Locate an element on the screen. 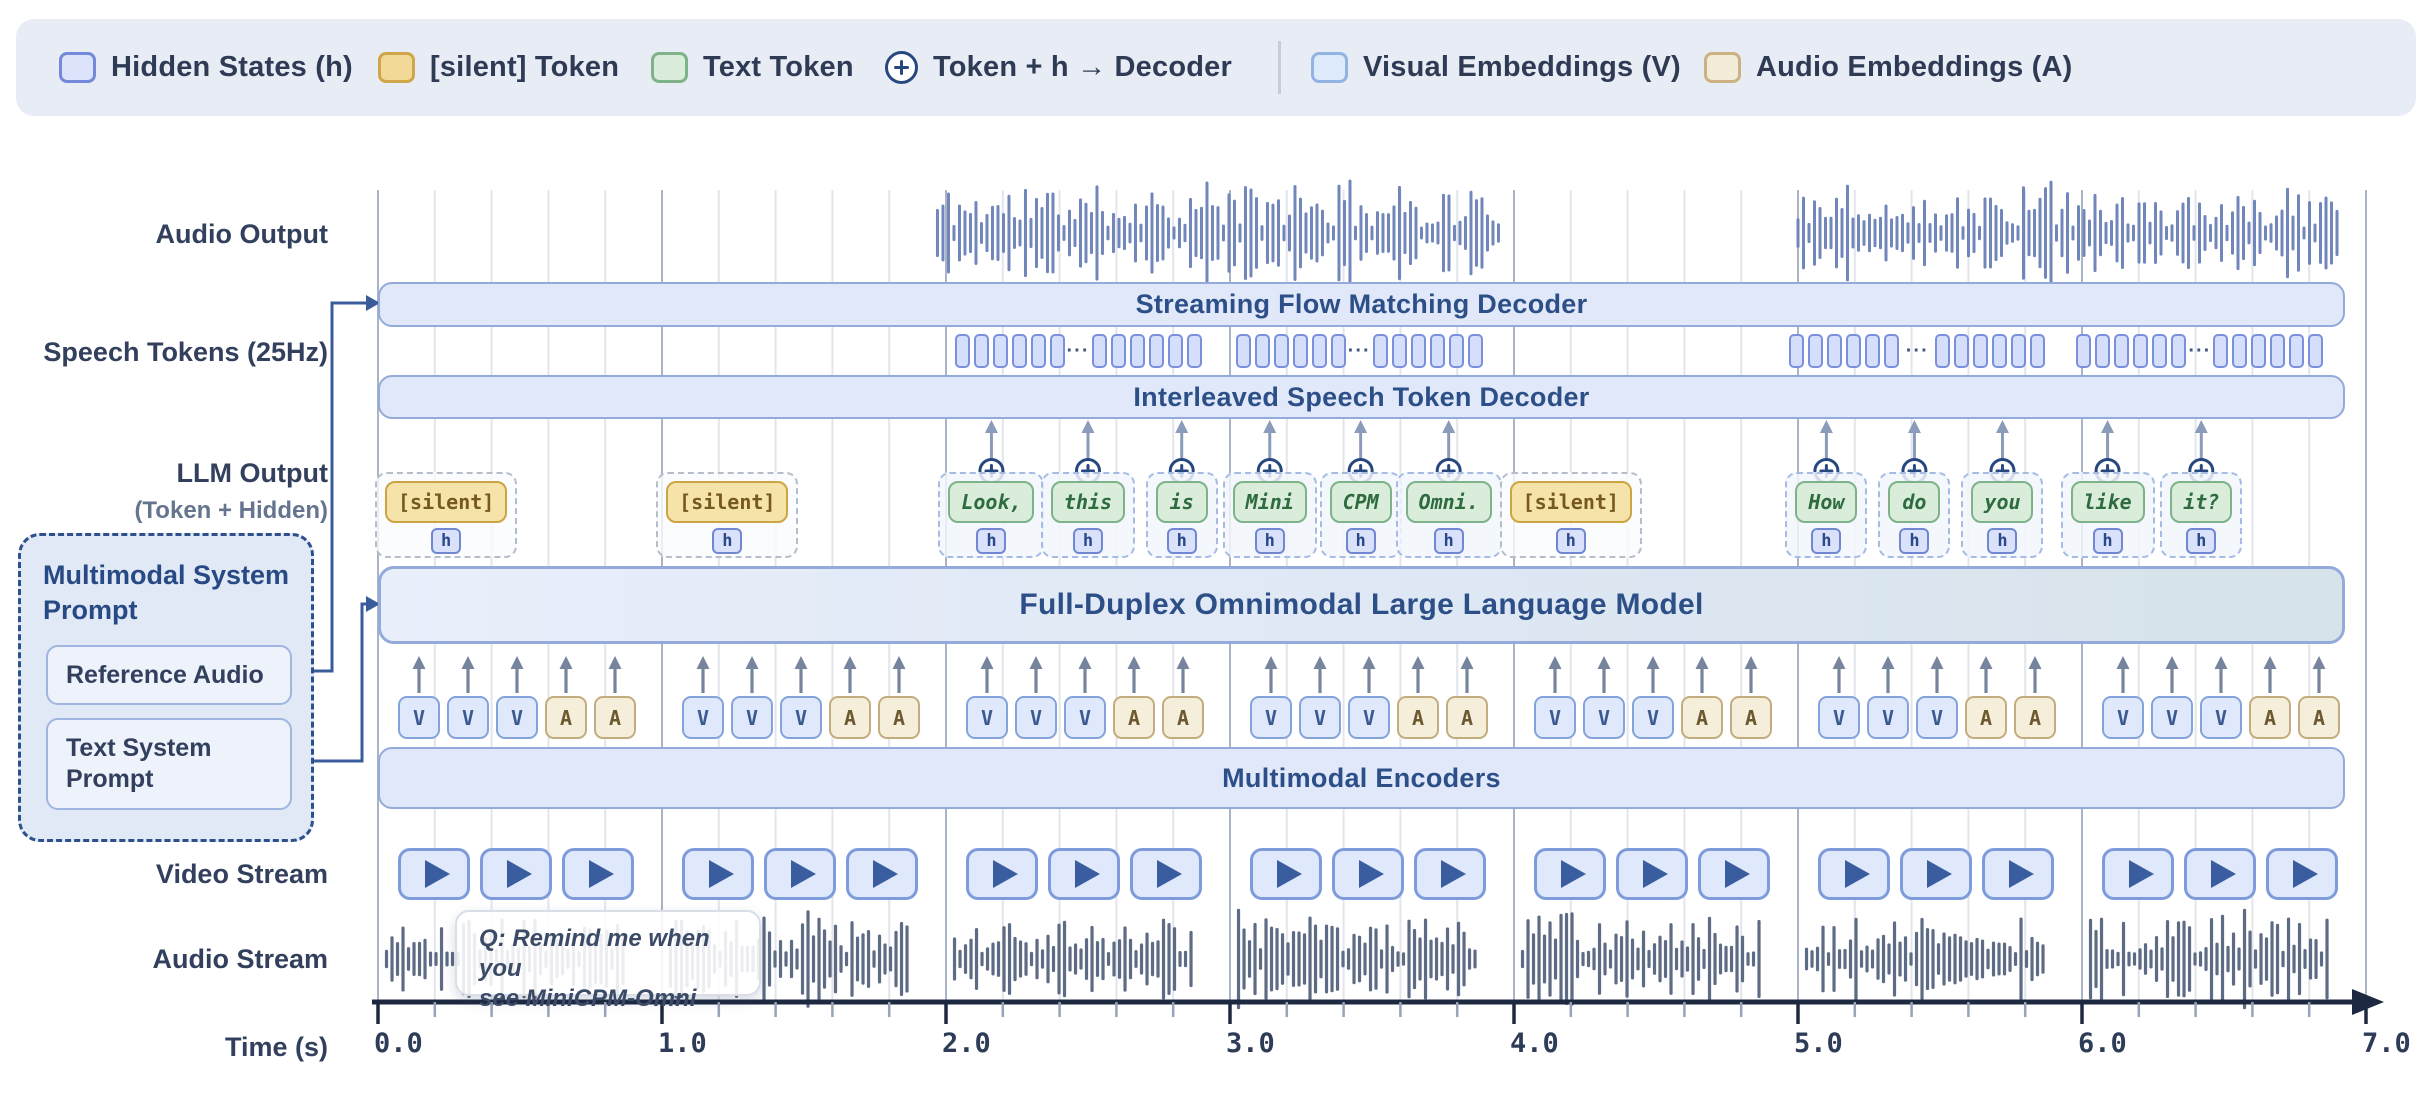 The image size is (2430, 1114). legend-divider is located at coordinates (1279, 67).